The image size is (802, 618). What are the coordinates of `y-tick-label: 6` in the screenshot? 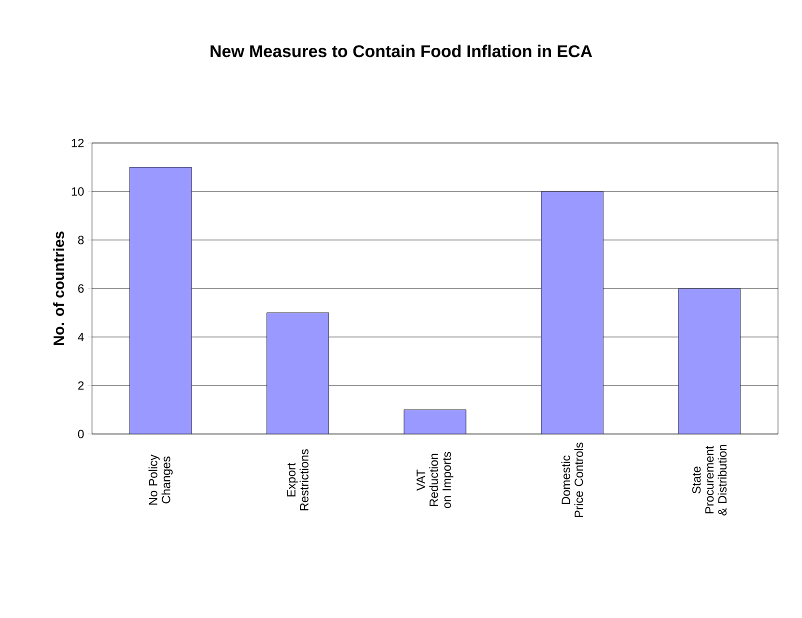 It's located at (81, 288).